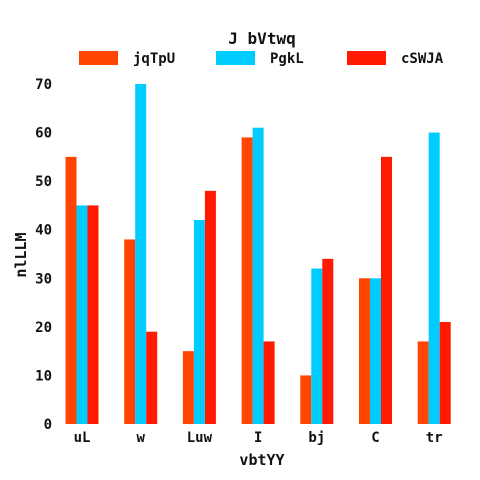 The width and height of the screenshot is (480, 480). Describe the element at coordinates (93, 314) in the screenshot. I see `bar-cSWJA-uL` at that location.